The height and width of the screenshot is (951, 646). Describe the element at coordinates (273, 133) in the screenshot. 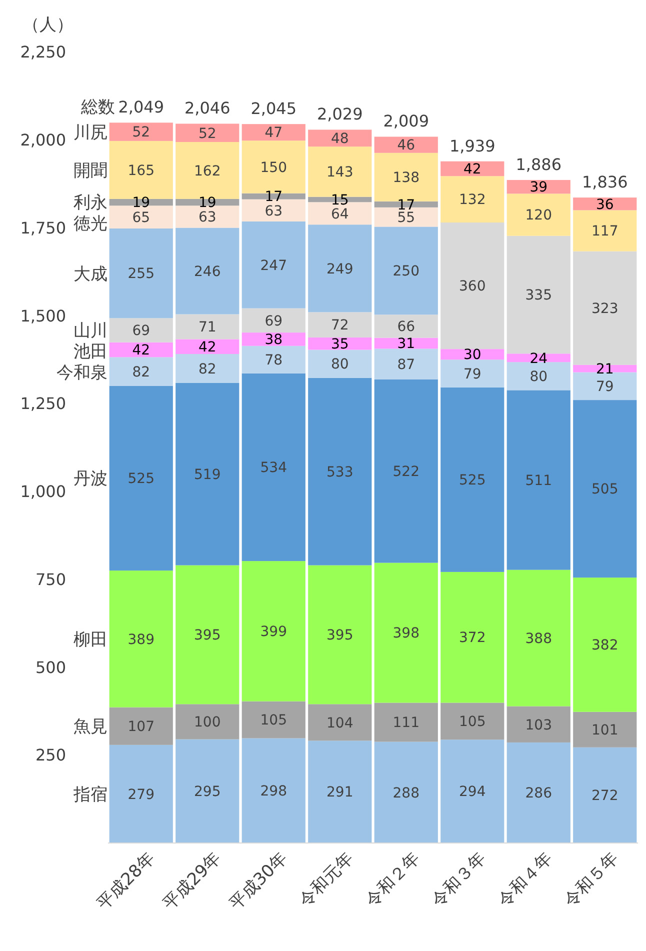

I see `data-label: 47` at that location.